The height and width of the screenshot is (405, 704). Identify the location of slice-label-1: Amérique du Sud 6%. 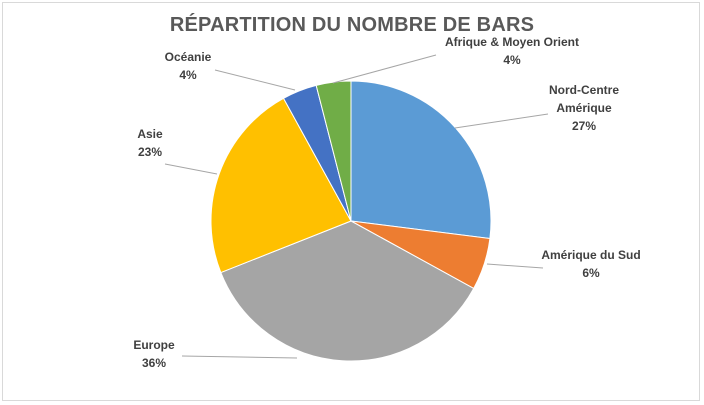
(590, 264).